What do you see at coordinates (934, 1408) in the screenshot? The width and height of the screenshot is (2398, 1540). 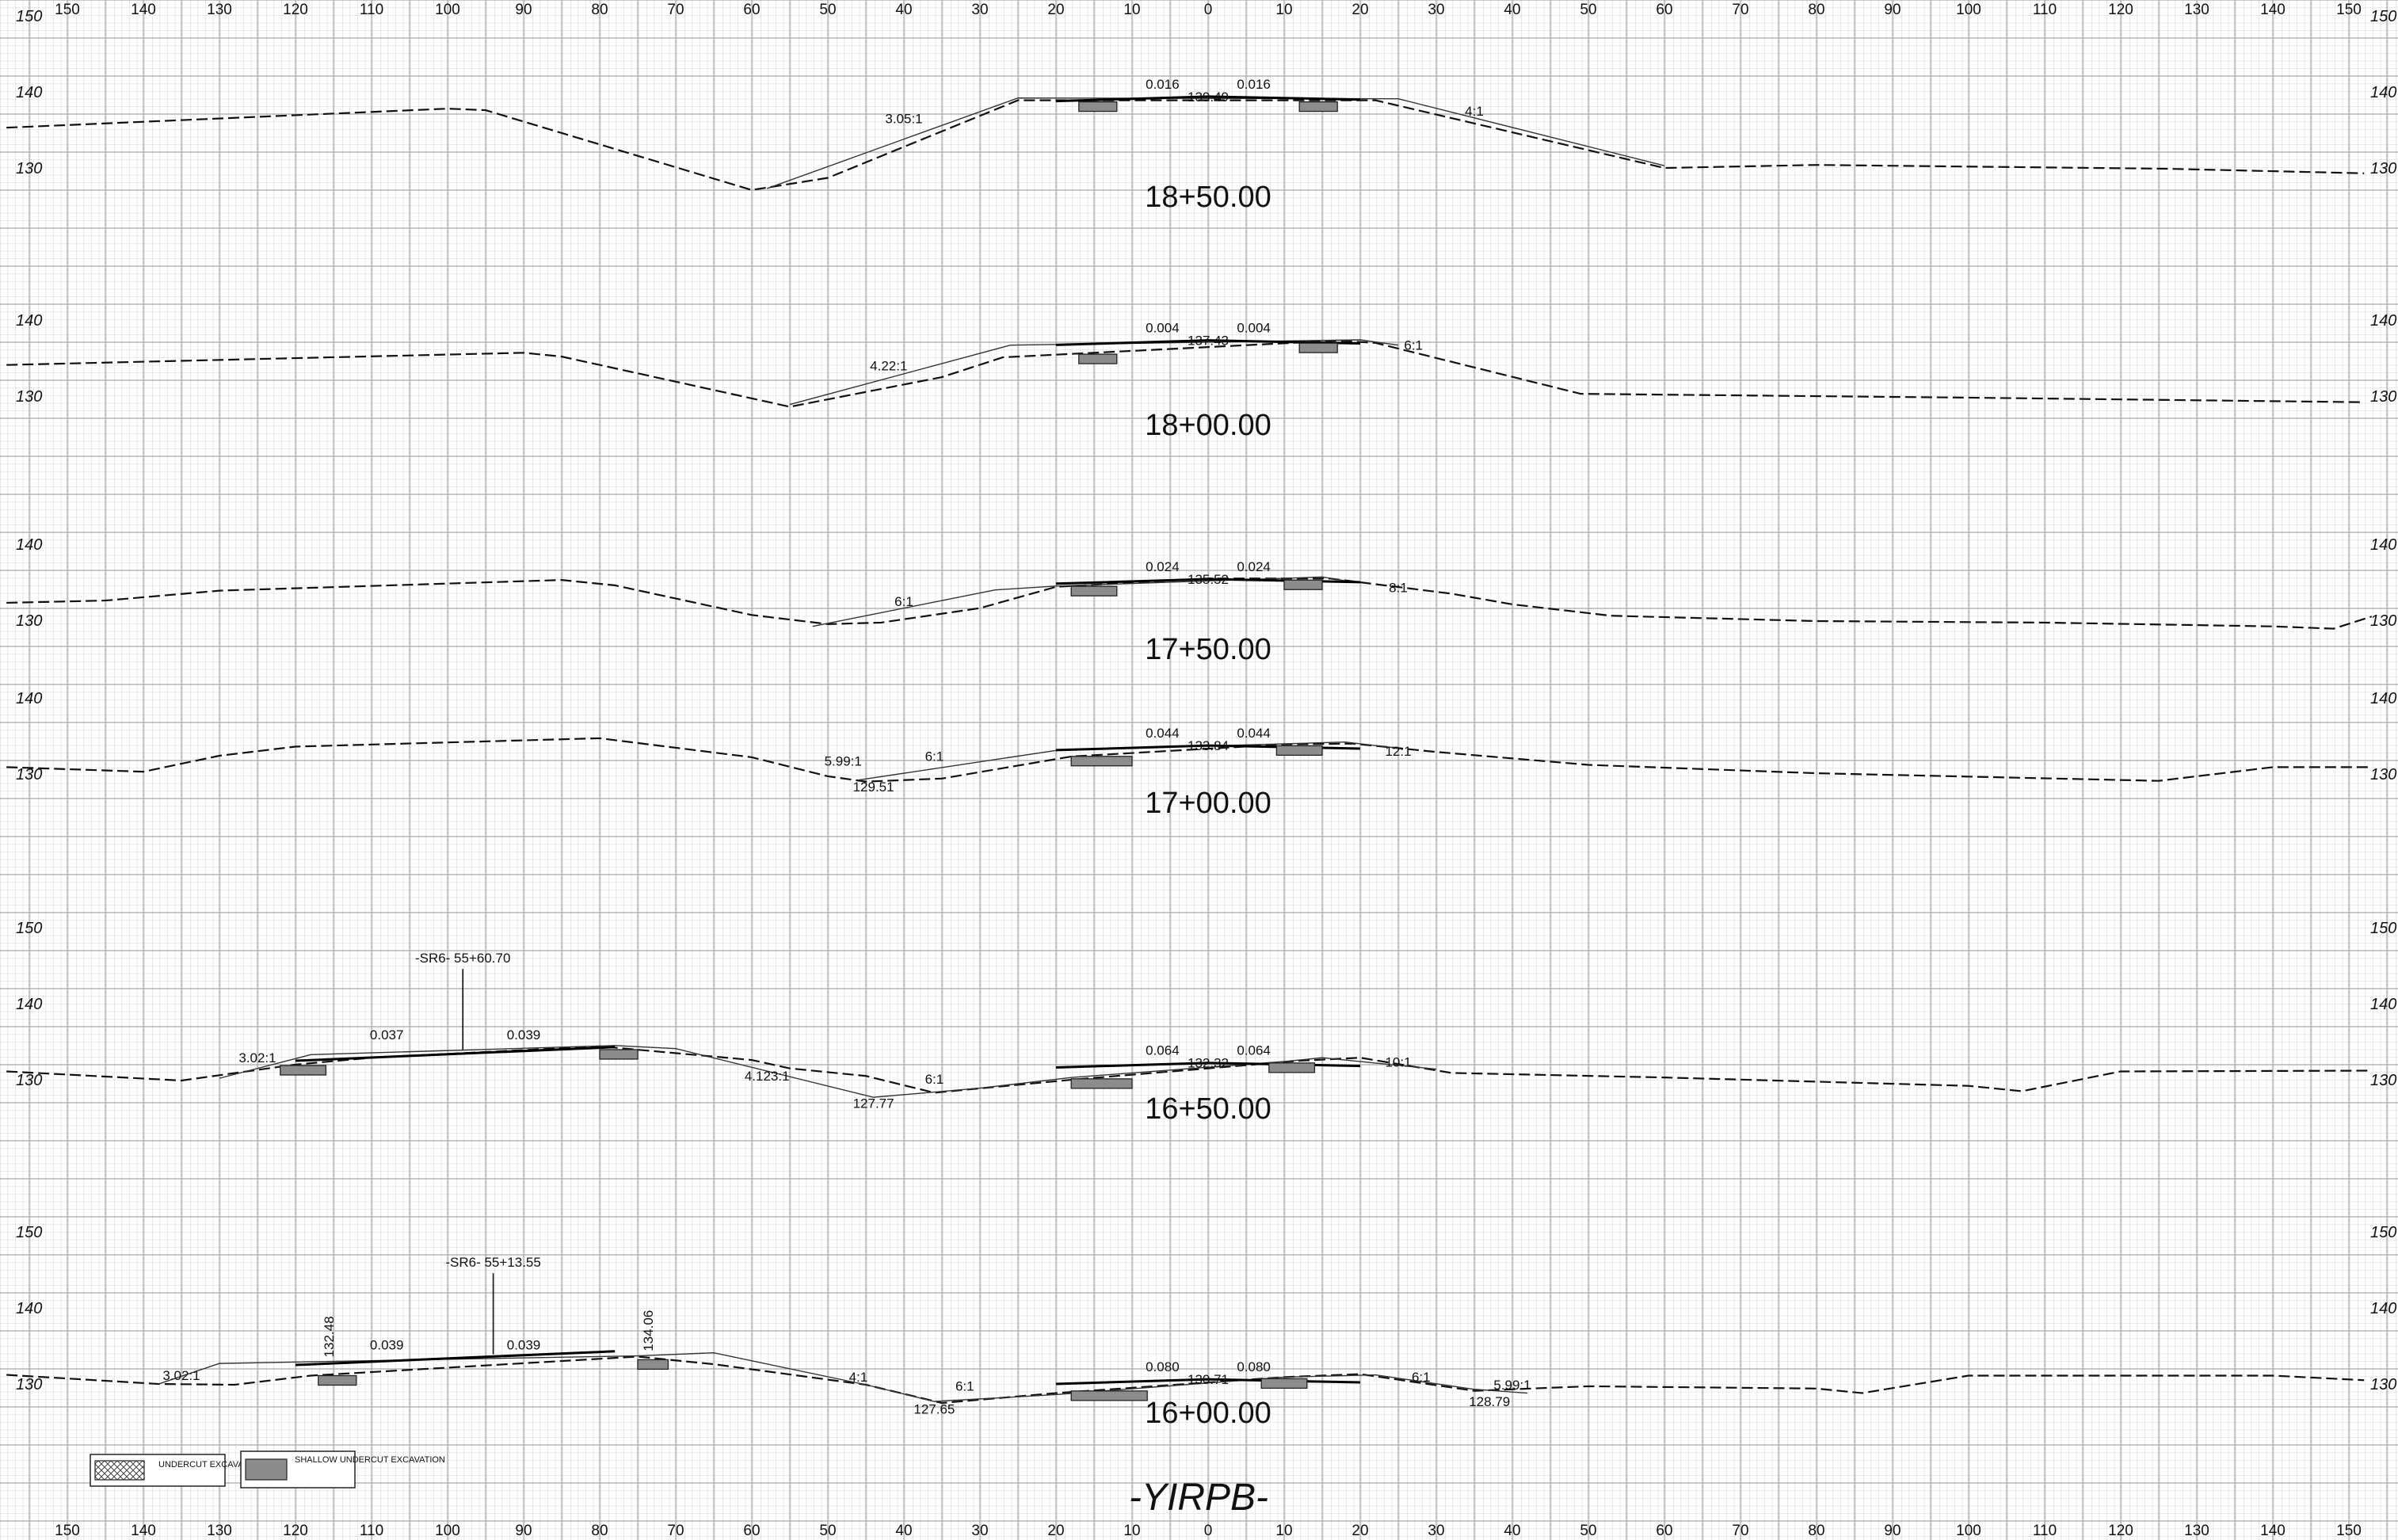 I see `low-point-elevation: 127.65` at bounding box center [934, 1408].